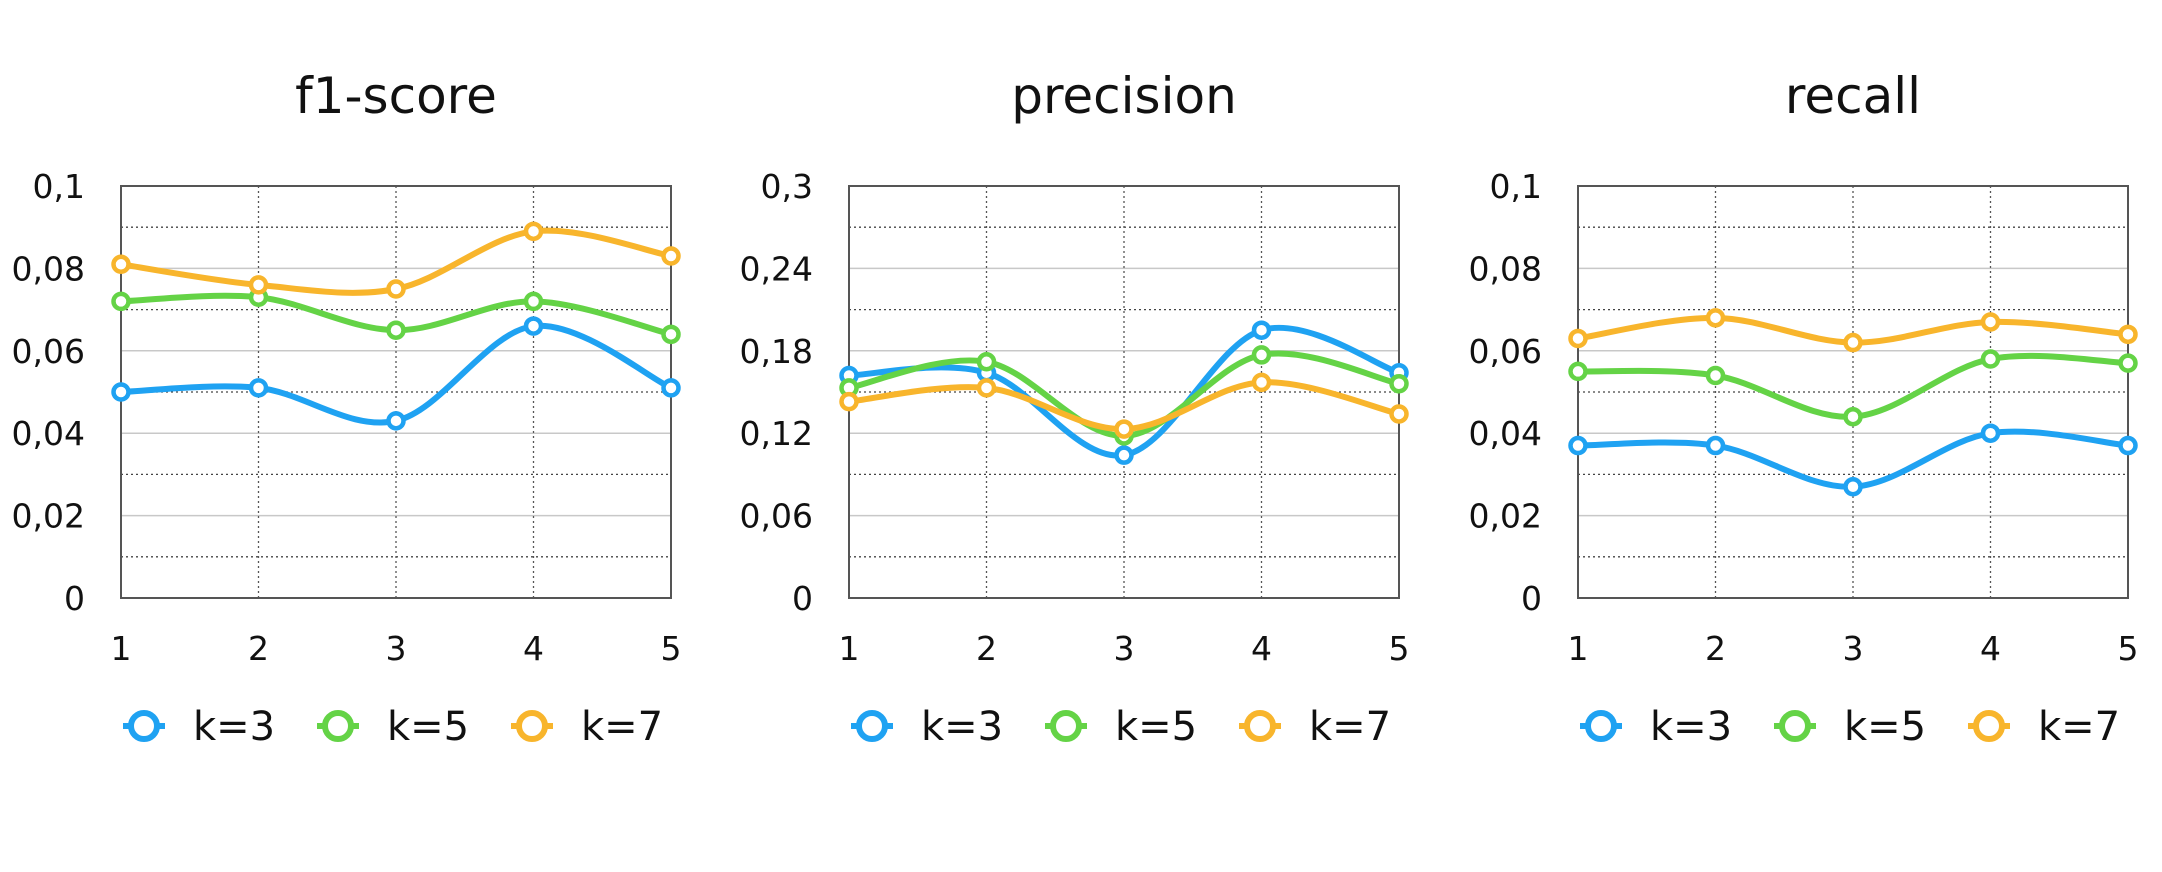  I want to click on plot-frame, so click(1853, 392).